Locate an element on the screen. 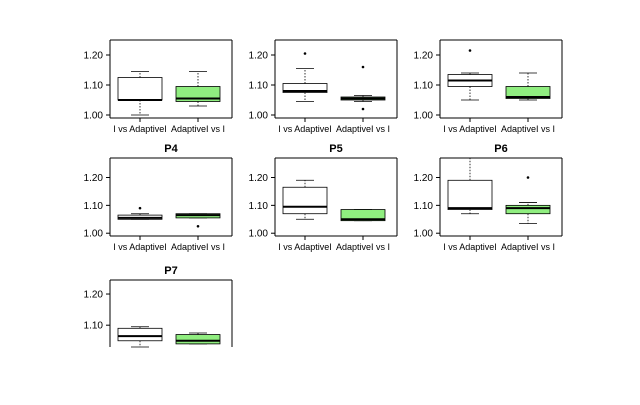 Image resolution: width=640 pixels, height=405 pixels. panel-title: P5 is located at coordinates (335, 149).